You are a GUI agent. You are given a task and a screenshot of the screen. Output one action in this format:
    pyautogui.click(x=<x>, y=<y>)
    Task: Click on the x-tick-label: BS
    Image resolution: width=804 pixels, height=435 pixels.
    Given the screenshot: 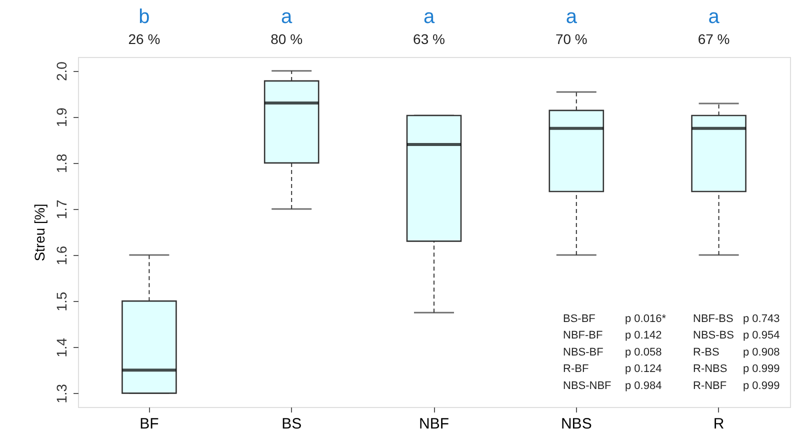 What is the action you would take?
    pyautogui.click(x=292, y=424)
    